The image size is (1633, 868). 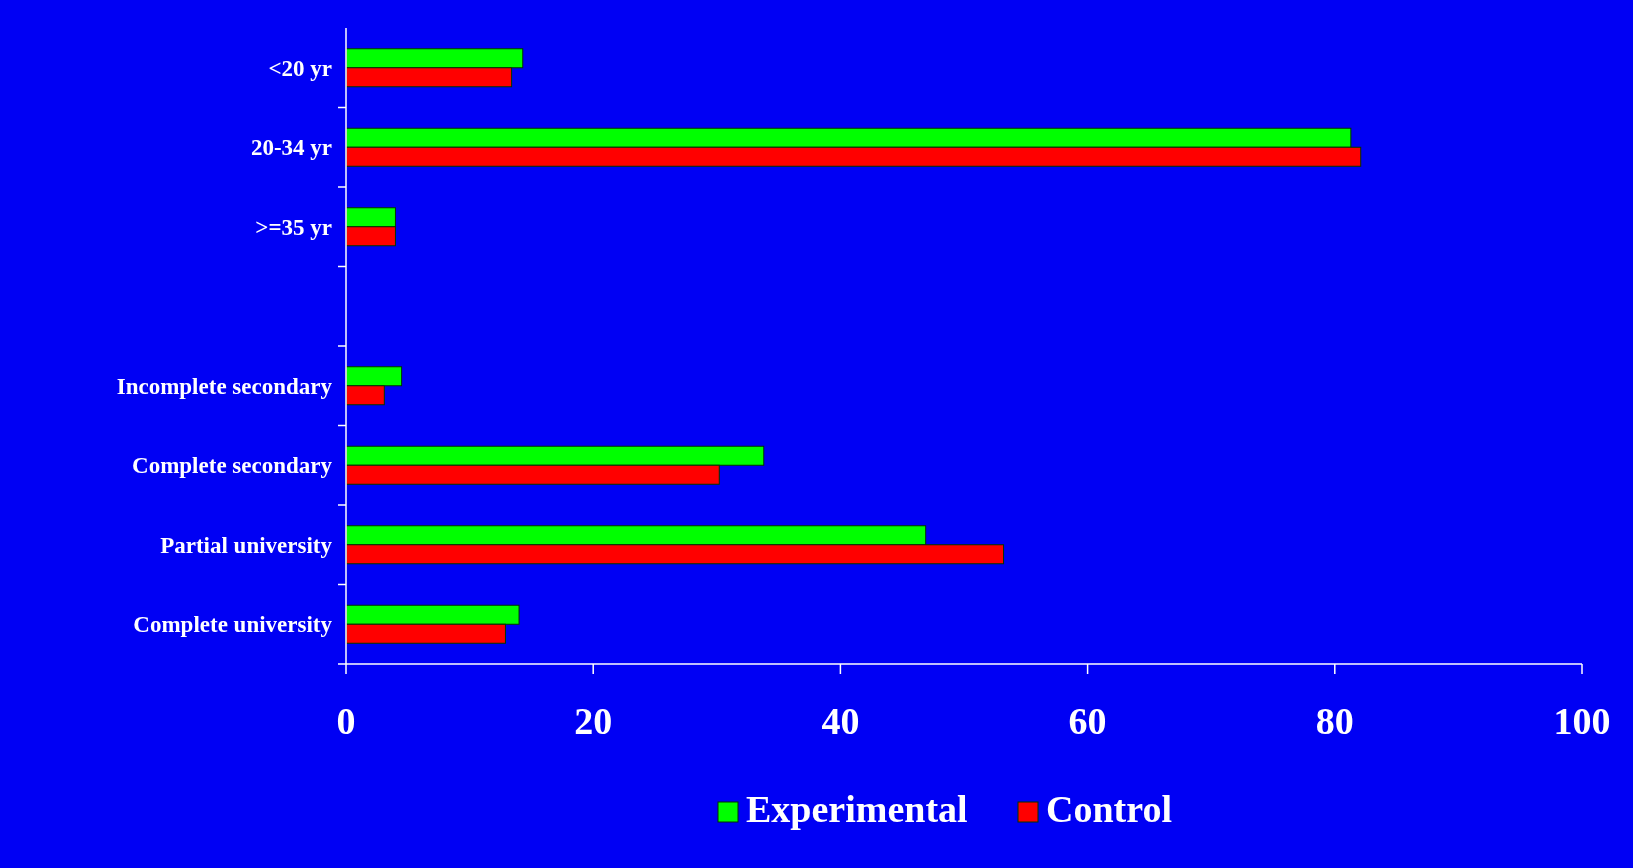 What do you see at coordinates (224, 386) in the screenshot?
I see `y-tick-label: Incomplete secondary` at bounding box center [224, 386].